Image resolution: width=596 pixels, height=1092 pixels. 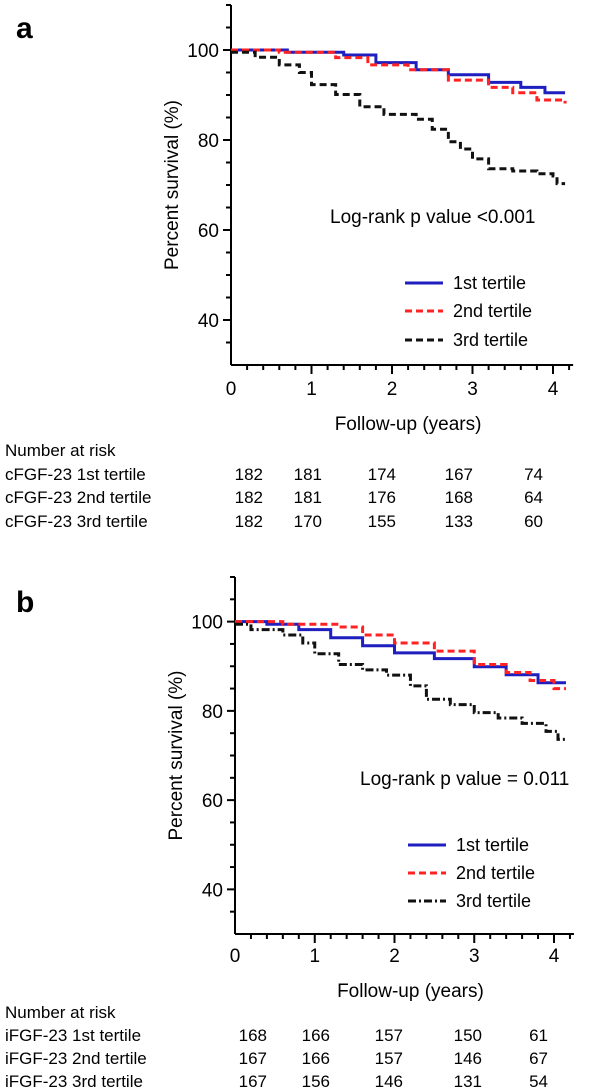 I want to click on risk-count: 156, so click(x=315, y=1081).